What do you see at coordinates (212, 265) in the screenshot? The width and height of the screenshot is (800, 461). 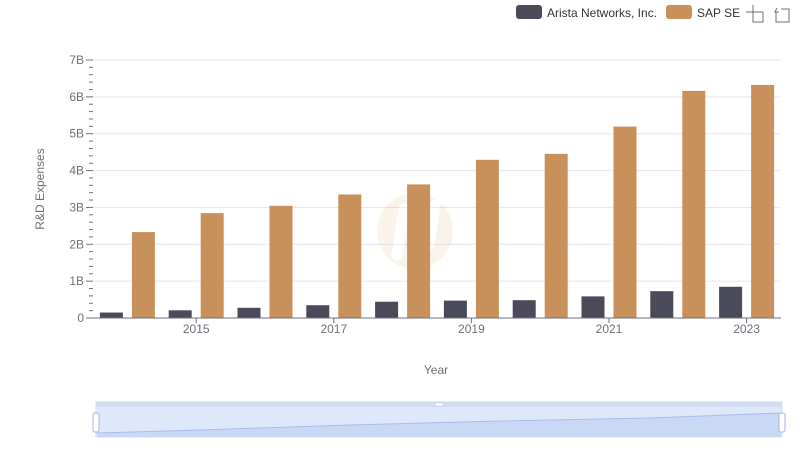 I see `bar-sap-2015` at bounding box center [212, 265].